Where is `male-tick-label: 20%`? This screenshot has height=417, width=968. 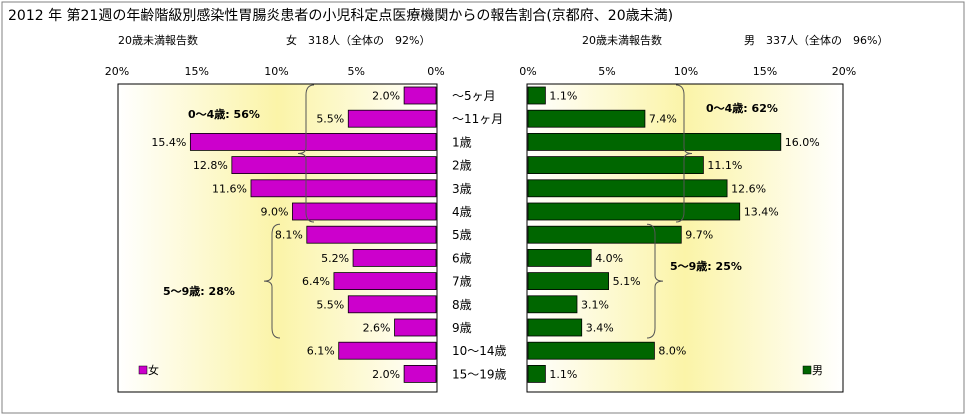 male-tick-label: 20% is located at coordinates (844, 71).